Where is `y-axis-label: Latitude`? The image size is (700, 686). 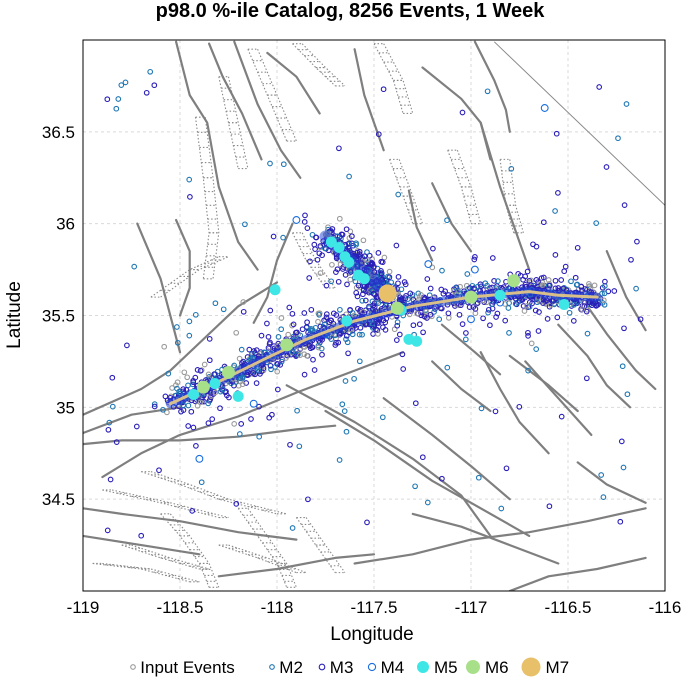 y-axis-label: Latitude is located at coordinates (14, 315).